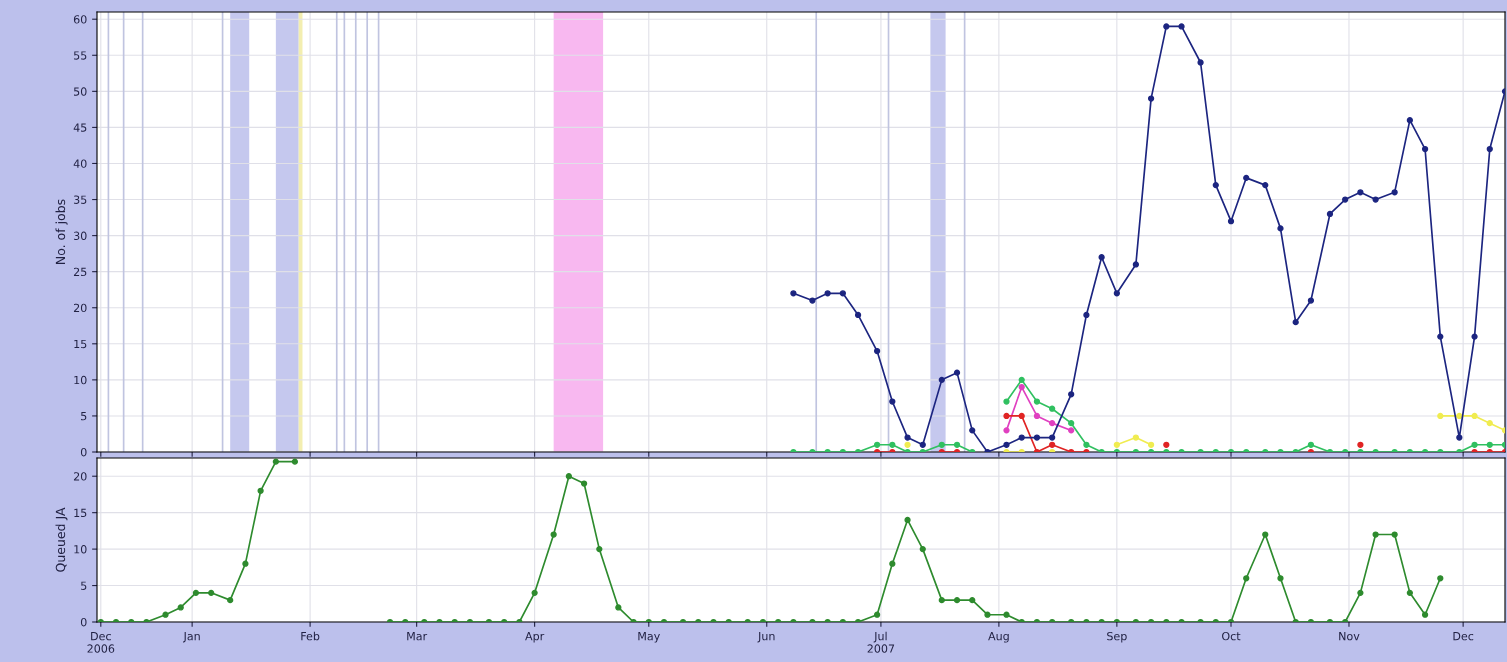 This screenshot has width=1507, height=662. I want to click on y-tick-label: 40, so click(80, 163).